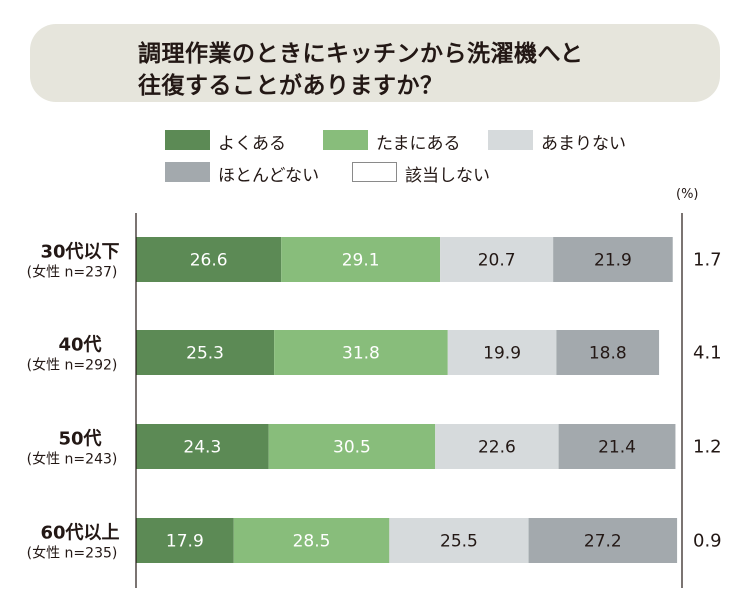 Image resolution: width=735 pixels, height=610 pixels. What do you see at coordinates (707, 541) in the screenshot?
I see `not-applicable-value-3: 0.9` at bounding box center [707, 541].